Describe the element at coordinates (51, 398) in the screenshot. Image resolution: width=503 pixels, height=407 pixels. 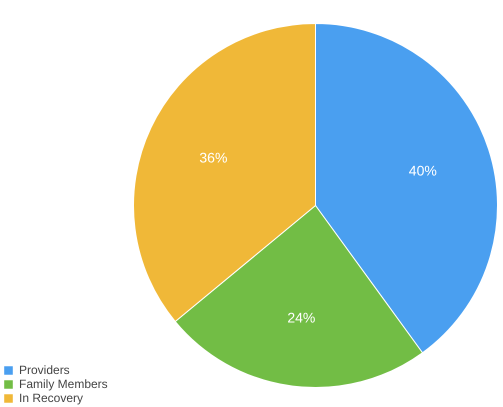
I see `legend-label: In Recovery` at that location.